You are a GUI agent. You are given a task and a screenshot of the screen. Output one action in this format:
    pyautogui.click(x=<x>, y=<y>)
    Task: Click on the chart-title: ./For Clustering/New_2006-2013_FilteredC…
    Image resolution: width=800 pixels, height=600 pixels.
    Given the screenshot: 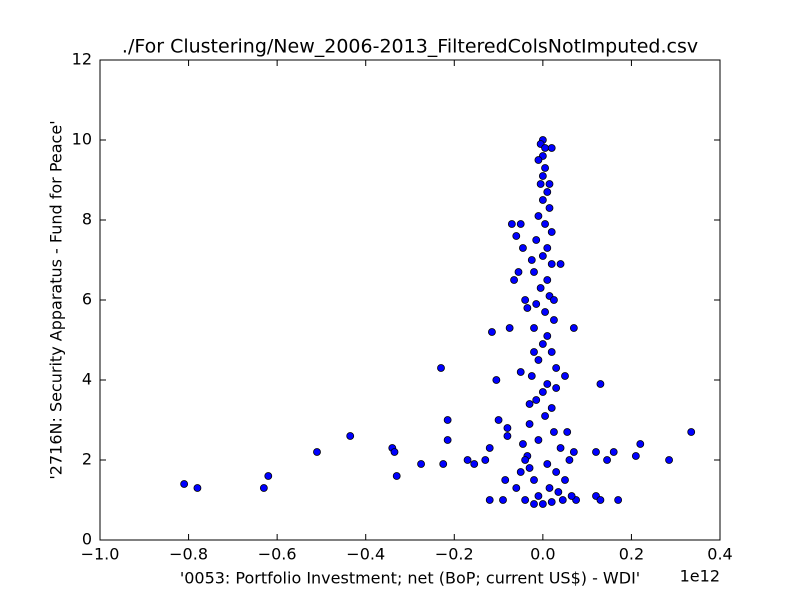 What is the action you would take?
    pyautogui.click(x=410, y=47)
    